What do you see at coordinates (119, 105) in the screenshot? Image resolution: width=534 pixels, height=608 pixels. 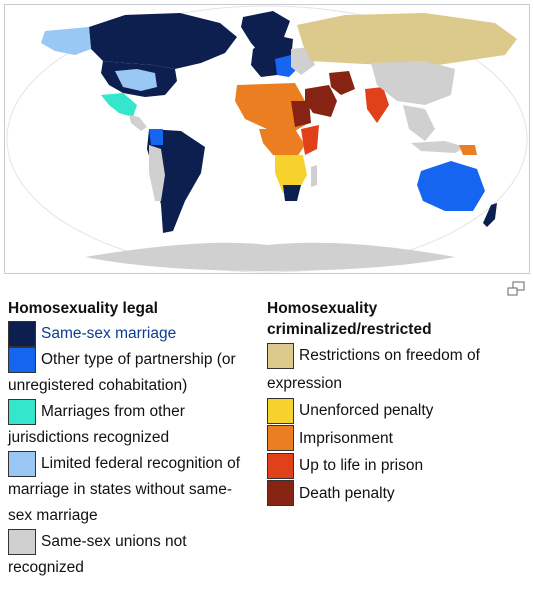 I see `region-mexico` at bounding box center [119, 105].